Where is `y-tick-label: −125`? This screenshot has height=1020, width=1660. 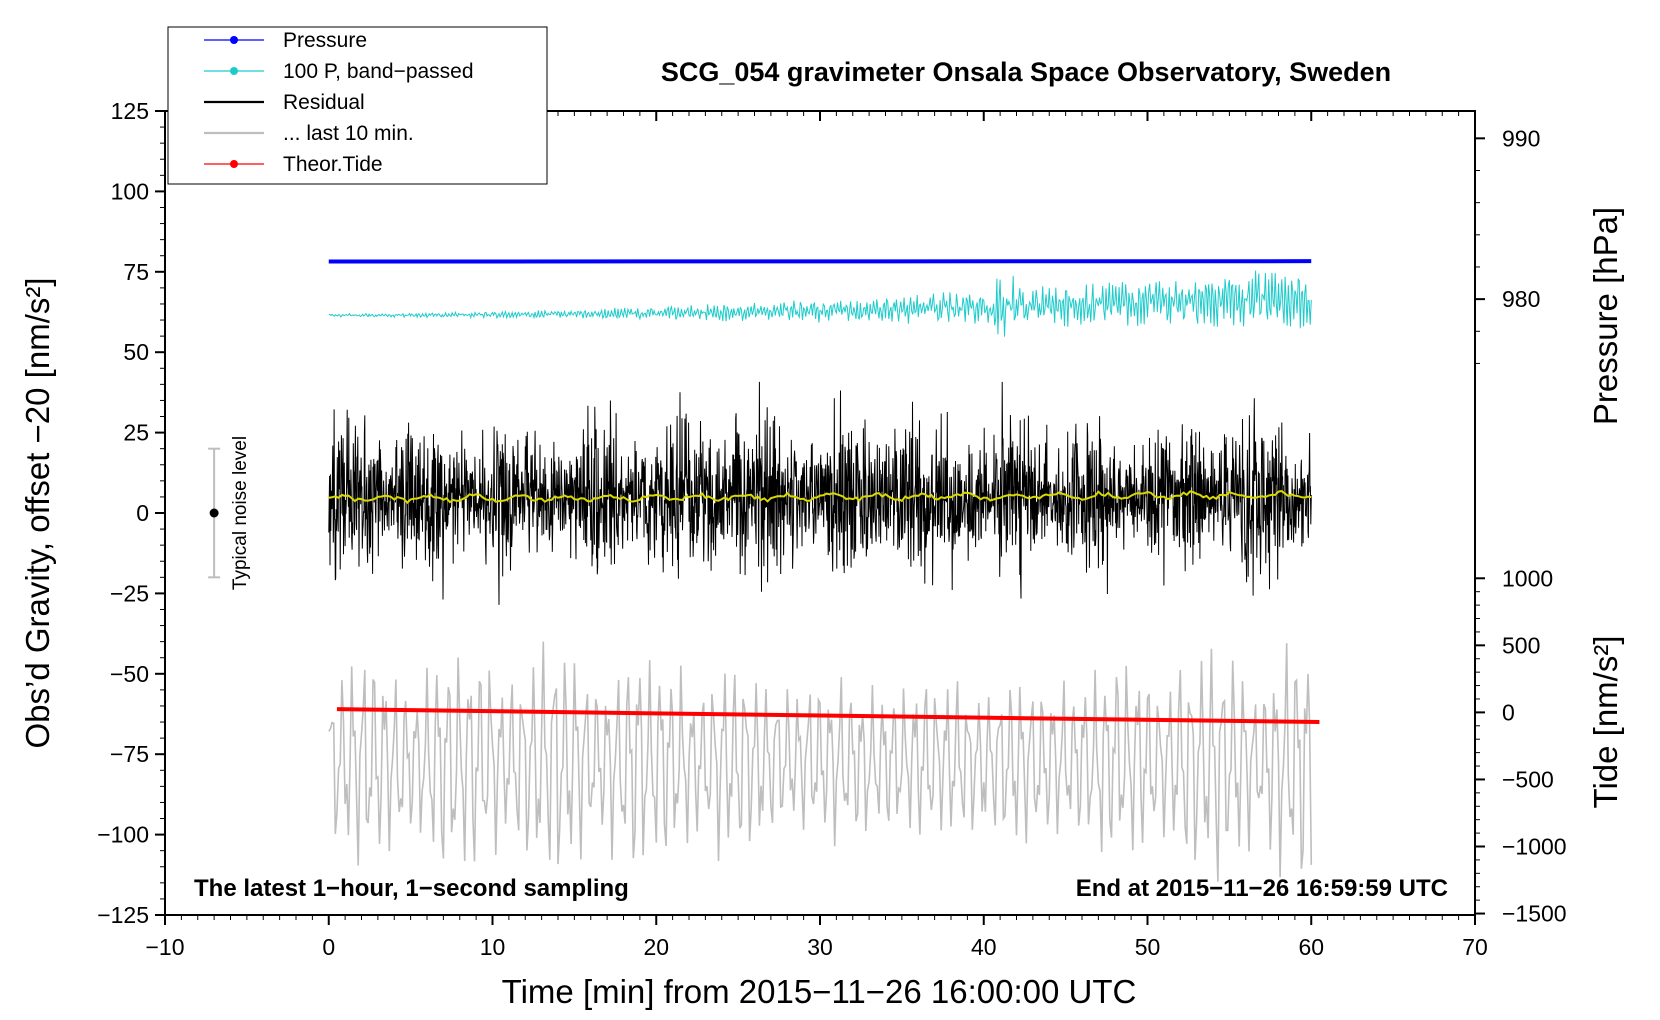
y-tick-label: −125 is located at coordinates (123, 915).